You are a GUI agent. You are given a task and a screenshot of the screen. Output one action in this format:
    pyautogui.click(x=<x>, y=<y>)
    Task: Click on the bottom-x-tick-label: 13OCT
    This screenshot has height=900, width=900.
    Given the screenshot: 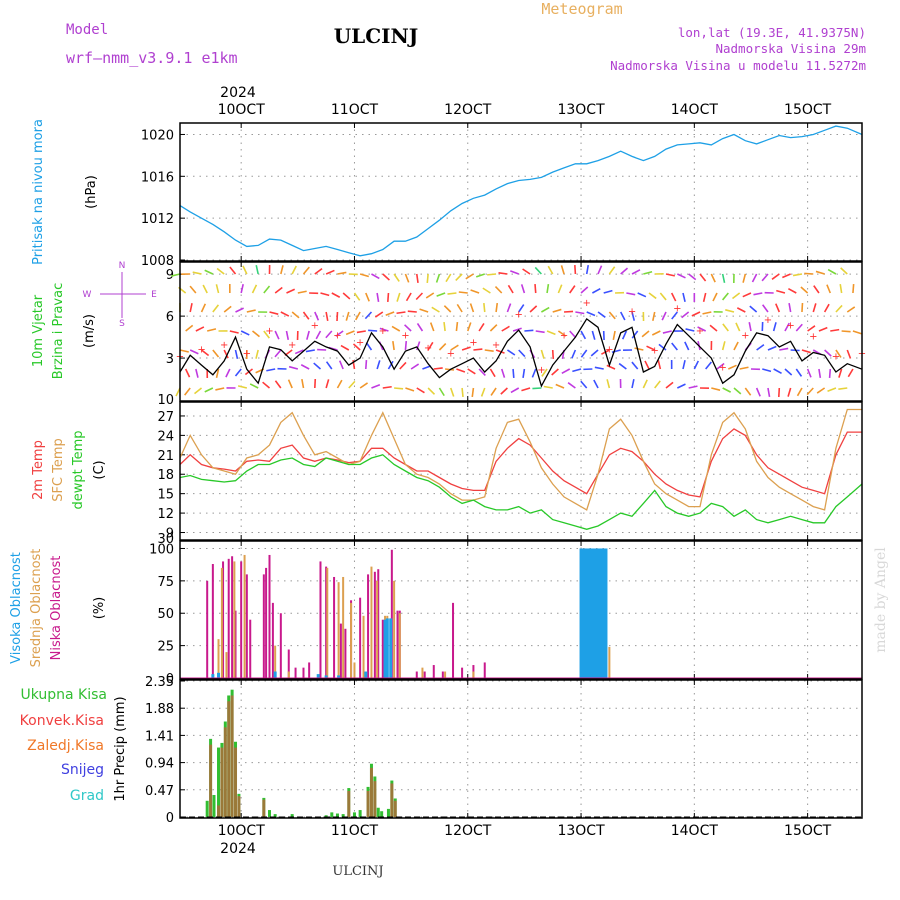 What is the action you would take?
    pyautogui.click(x=581, y=831)
    